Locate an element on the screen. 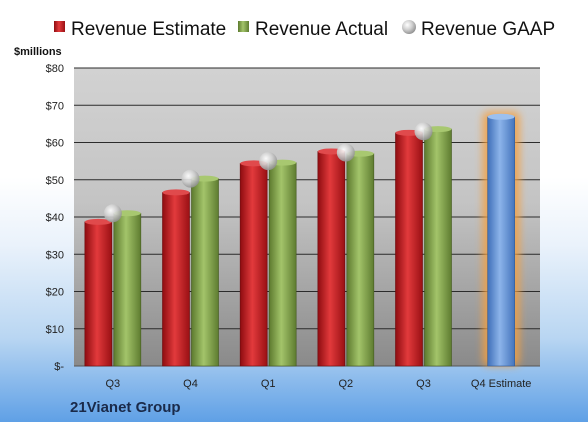  x-tick-label: Q4 Estimate is located at coordinates (501, 384).